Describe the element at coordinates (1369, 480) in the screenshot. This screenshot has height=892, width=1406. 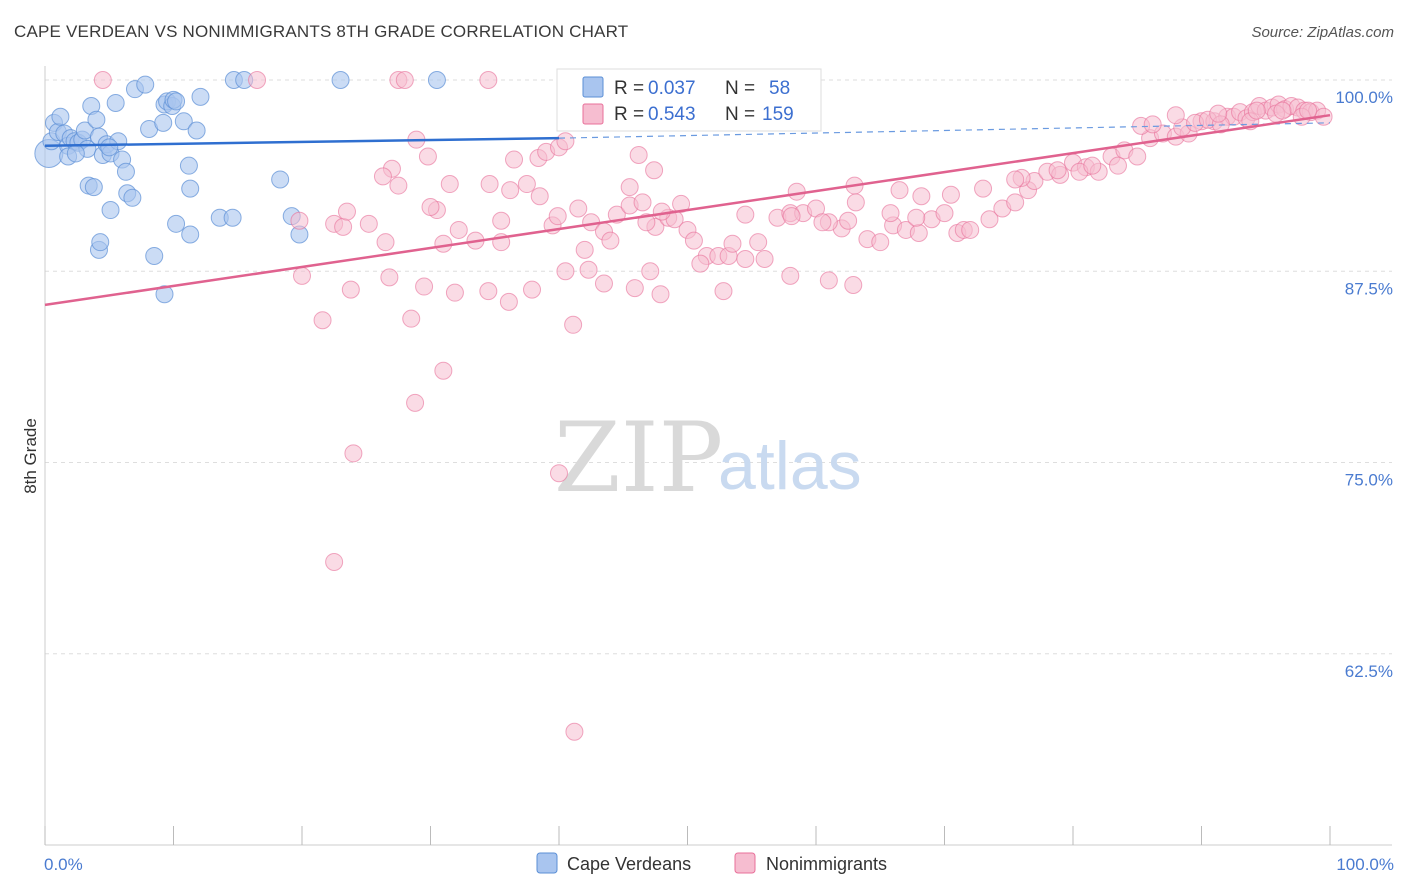
I see `y-tick-label-1: 75.0%` at that location.